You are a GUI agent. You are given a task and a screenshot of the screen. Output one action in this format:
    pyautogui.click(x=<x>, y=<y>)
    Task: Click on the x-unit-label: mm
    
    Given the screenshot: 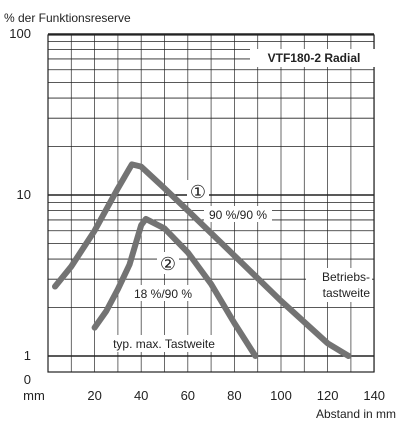 What is the action you would take?
    pyautogui.click(x=34, y=395)
    